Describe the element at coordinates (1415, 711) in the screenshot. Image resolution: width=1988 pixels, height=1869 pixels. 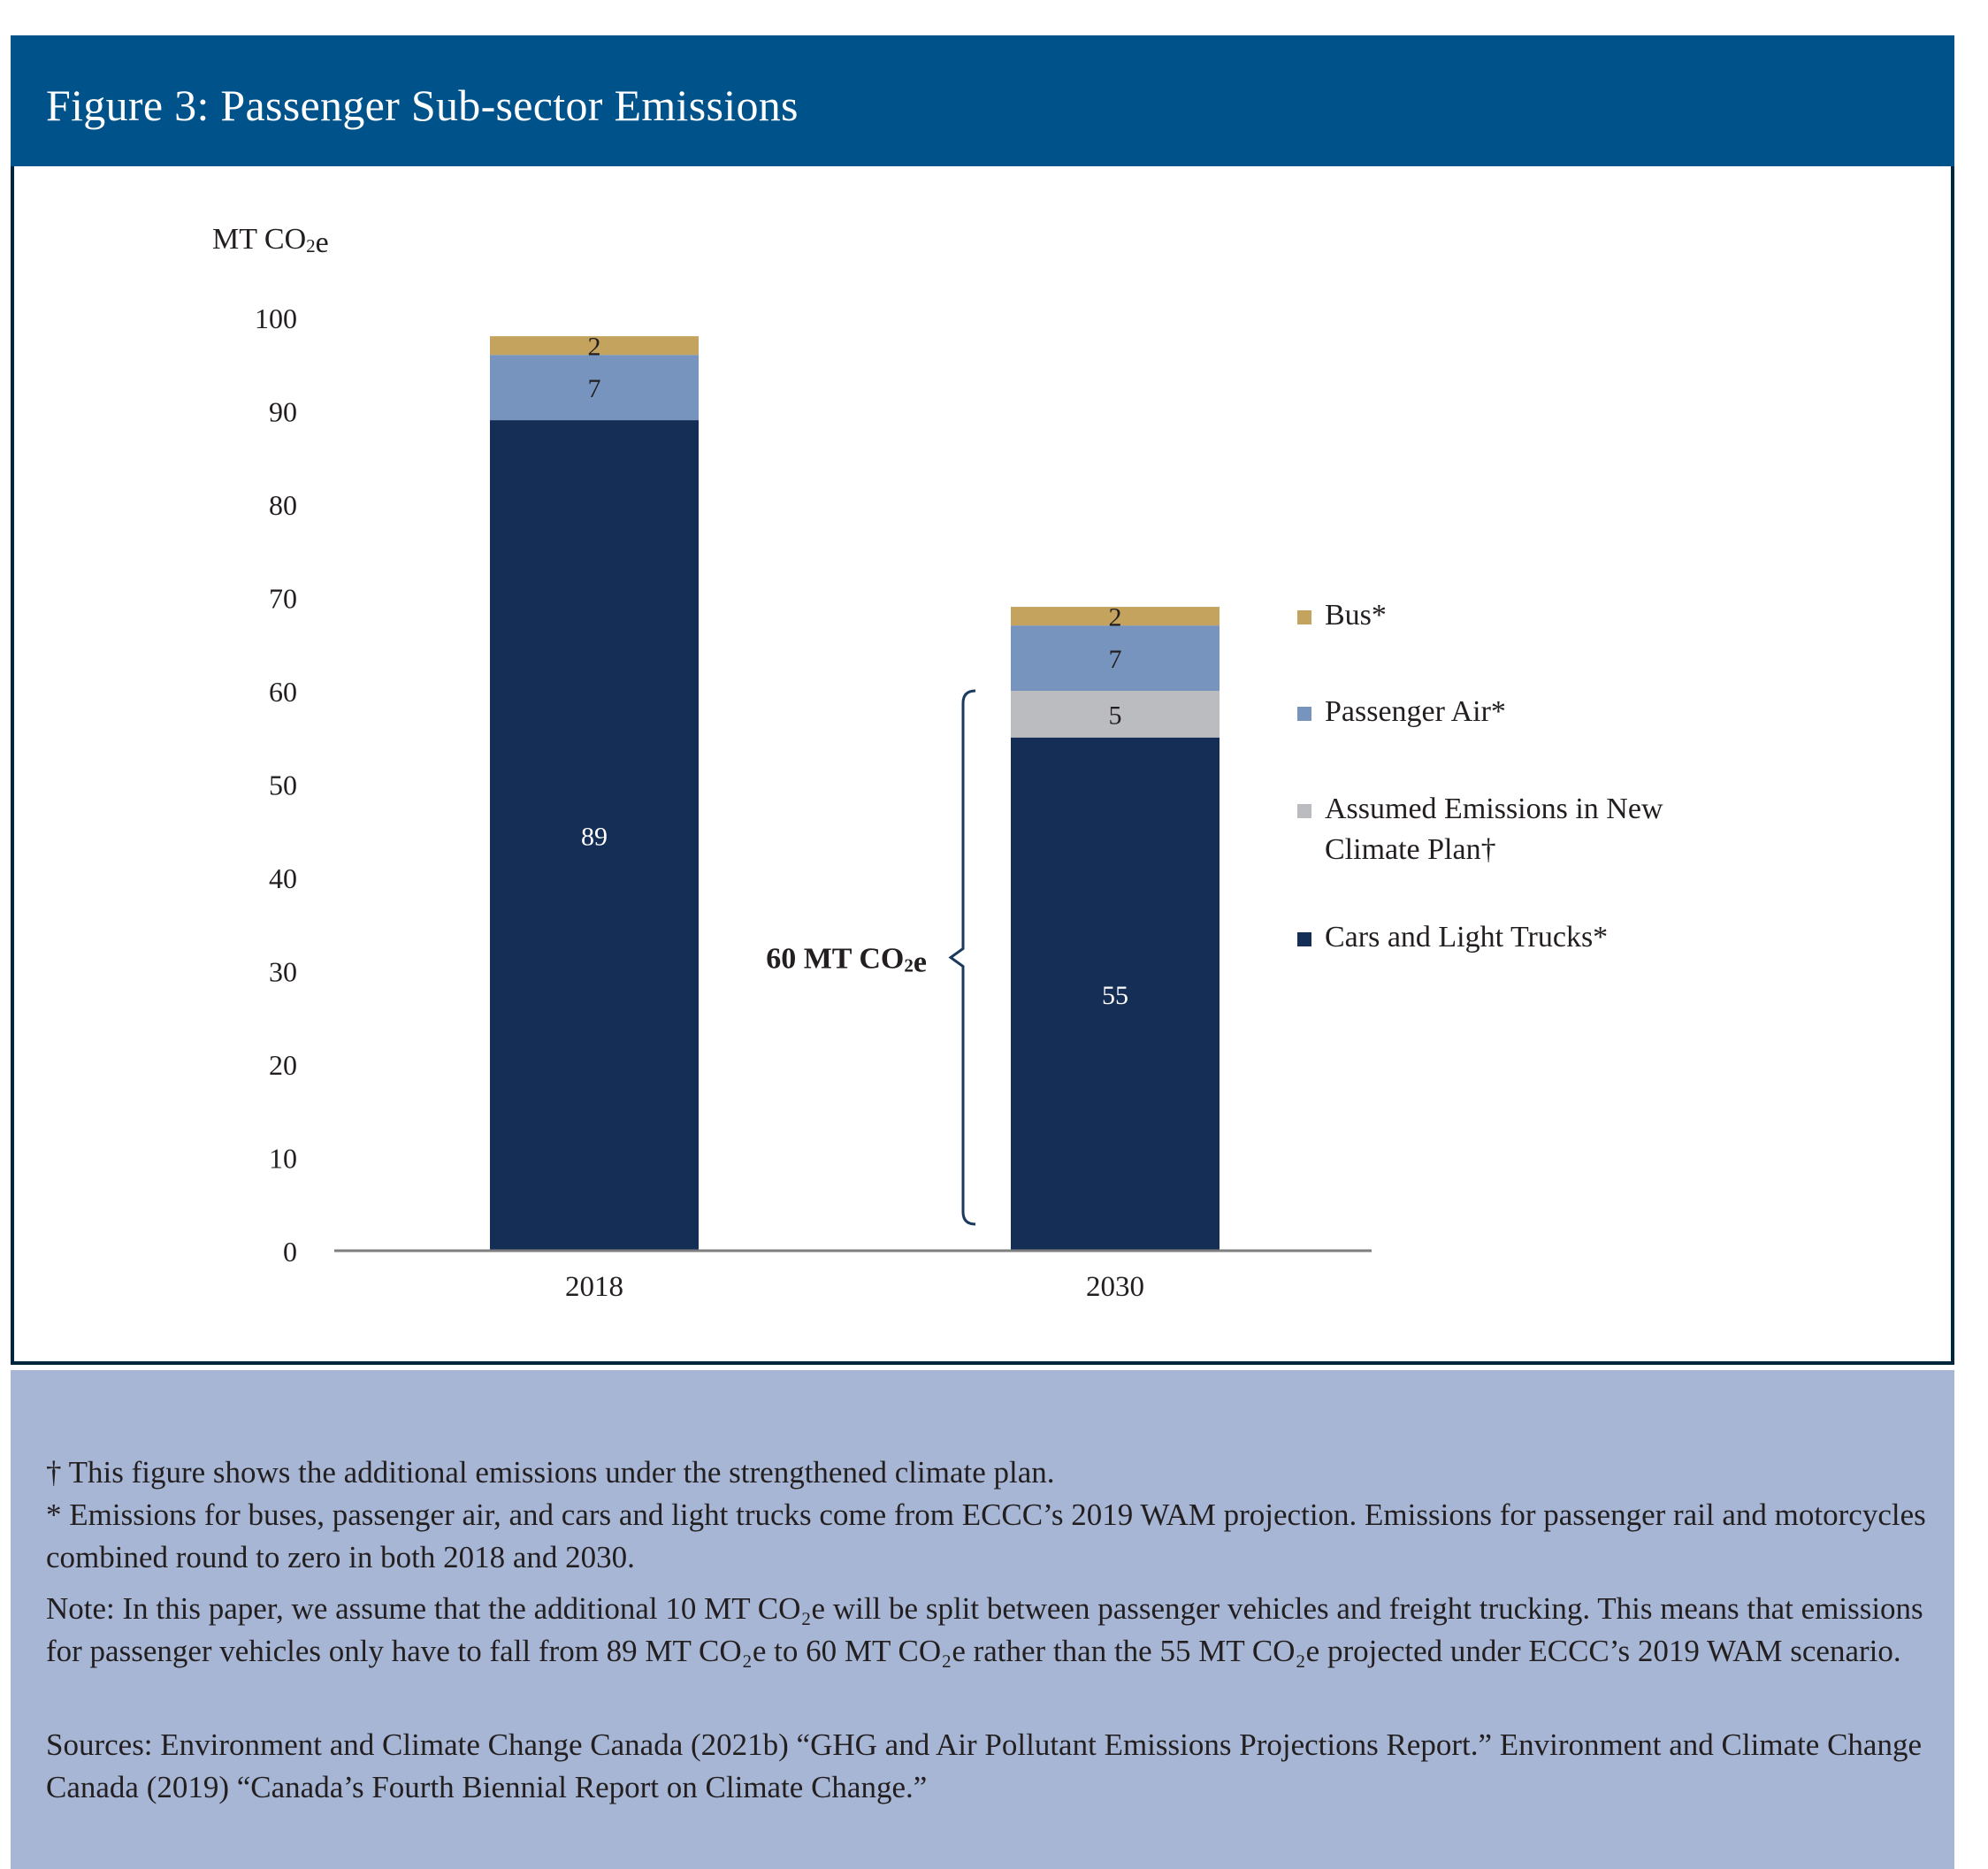
I see `legend-label: Passenger Air*` at that location.